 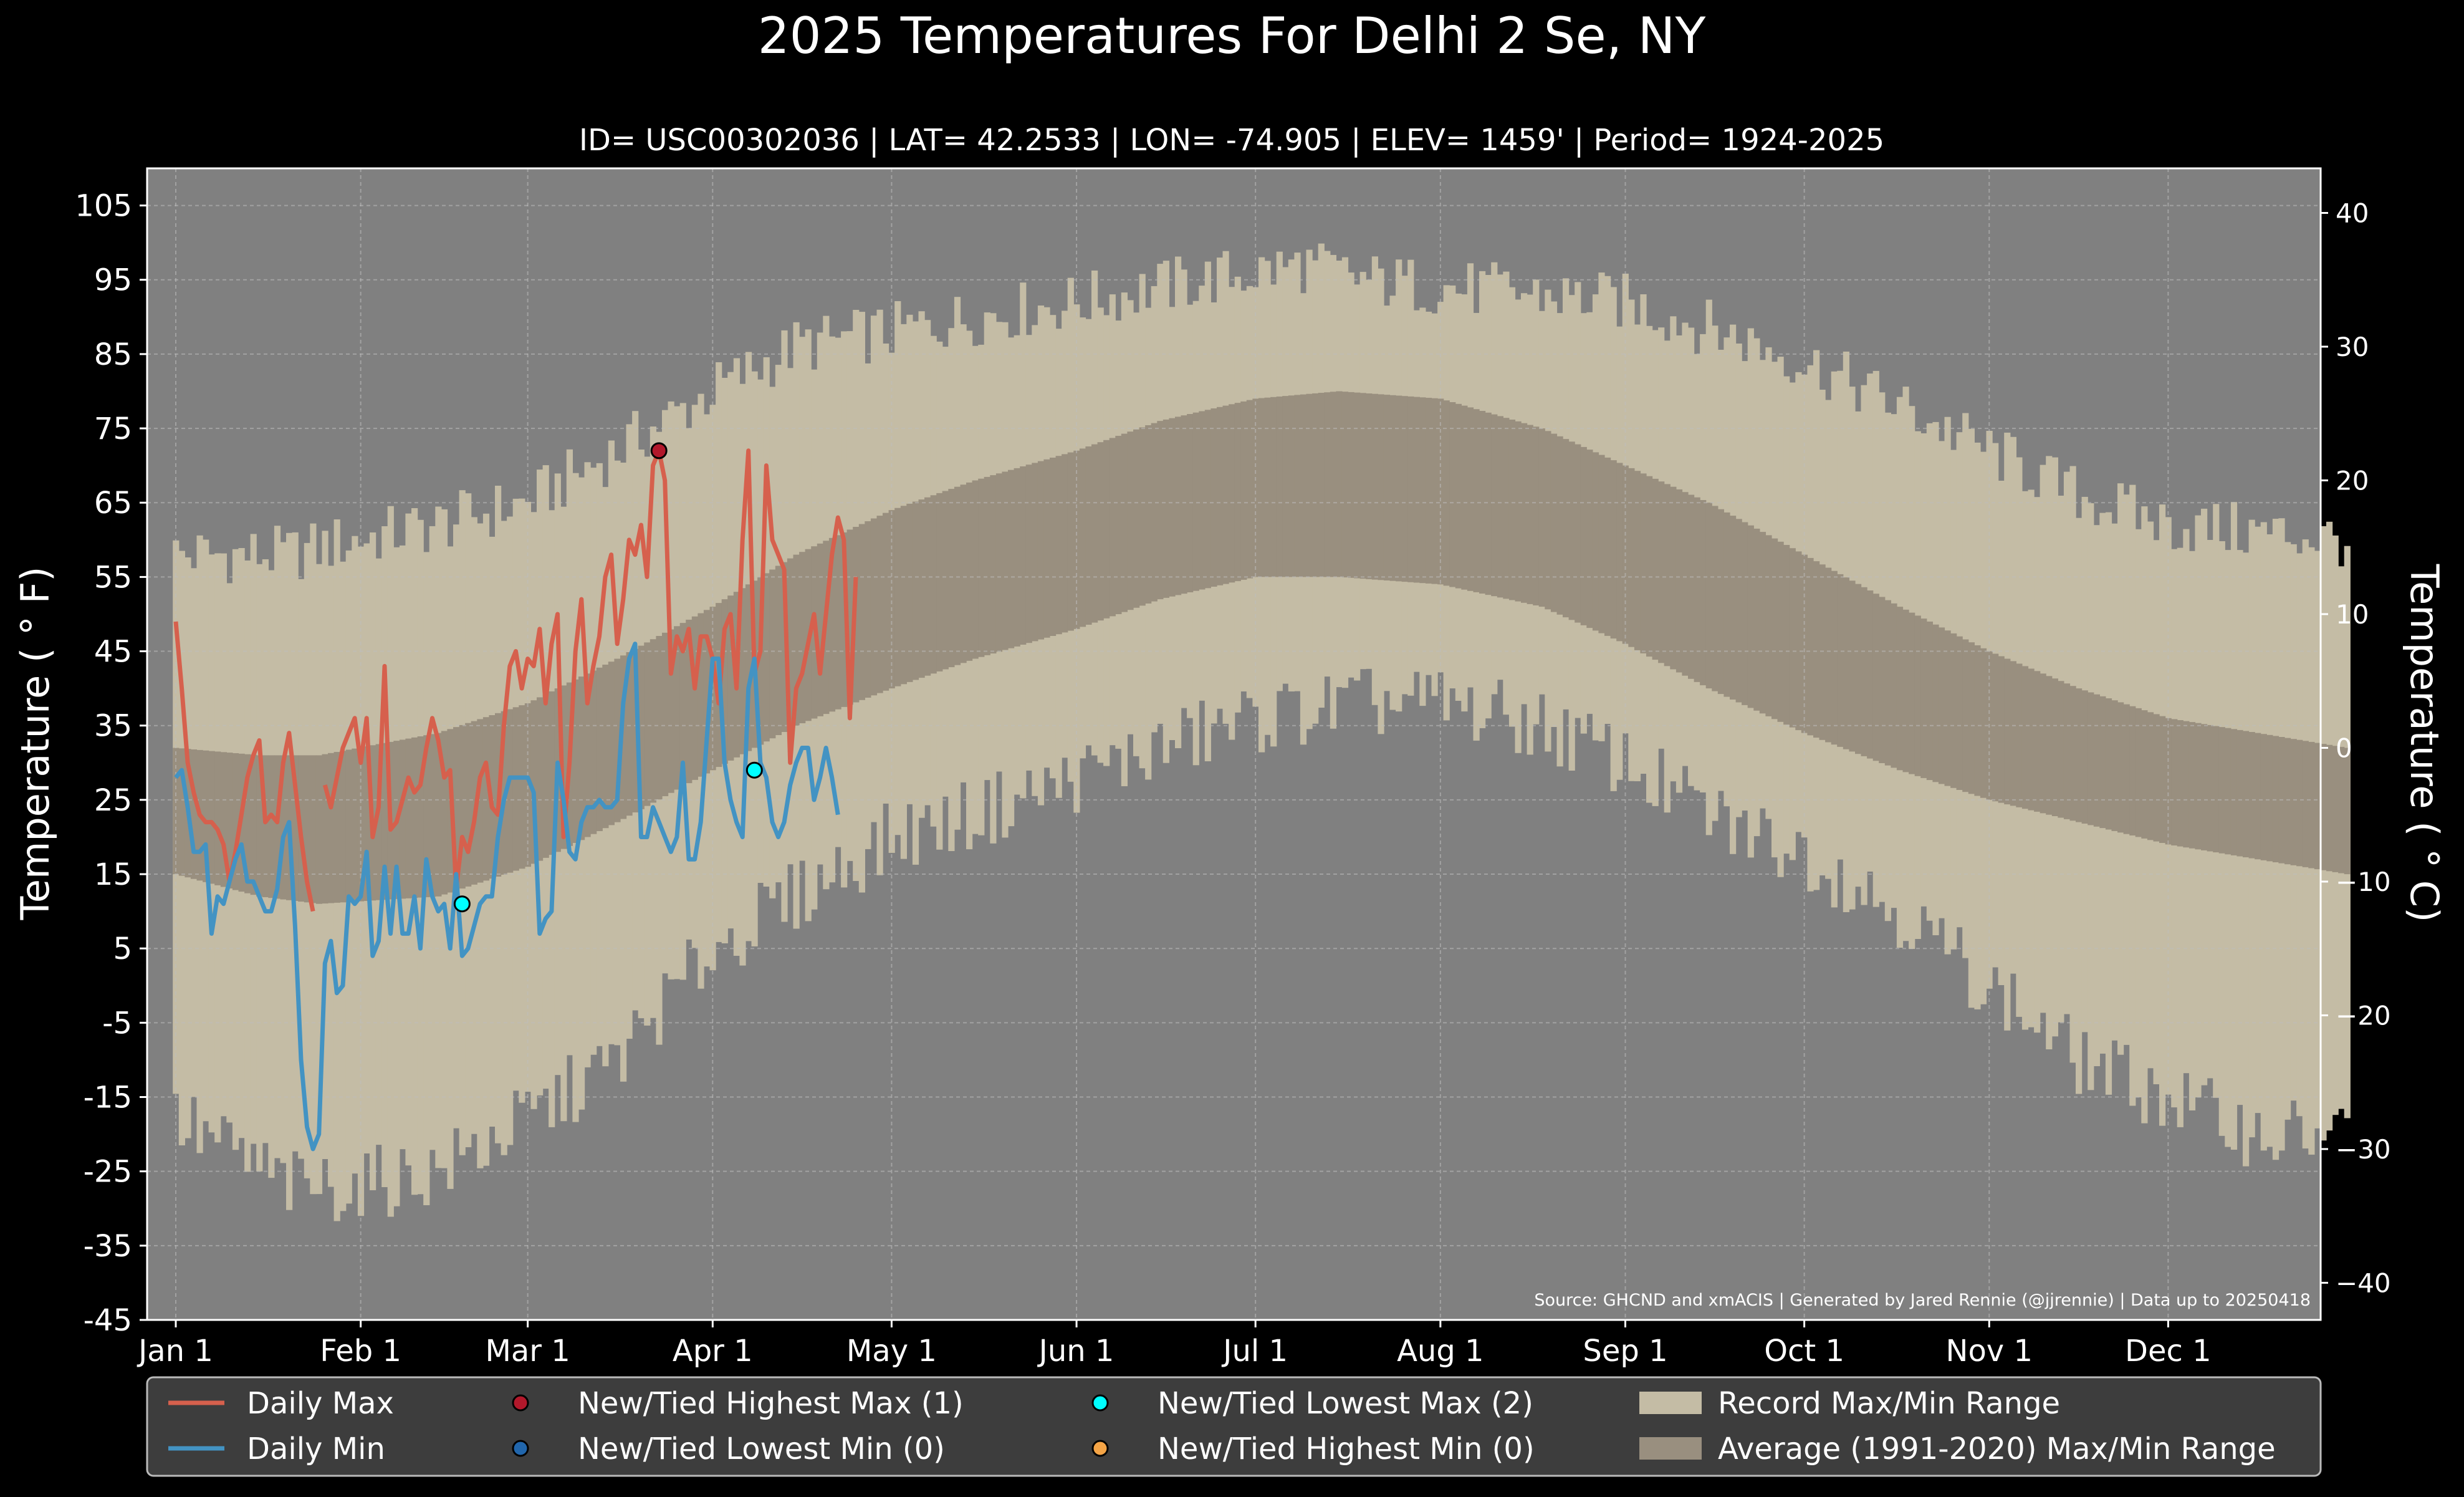 I want to click on y-tick-label: 15, so click(x=113, y=874).